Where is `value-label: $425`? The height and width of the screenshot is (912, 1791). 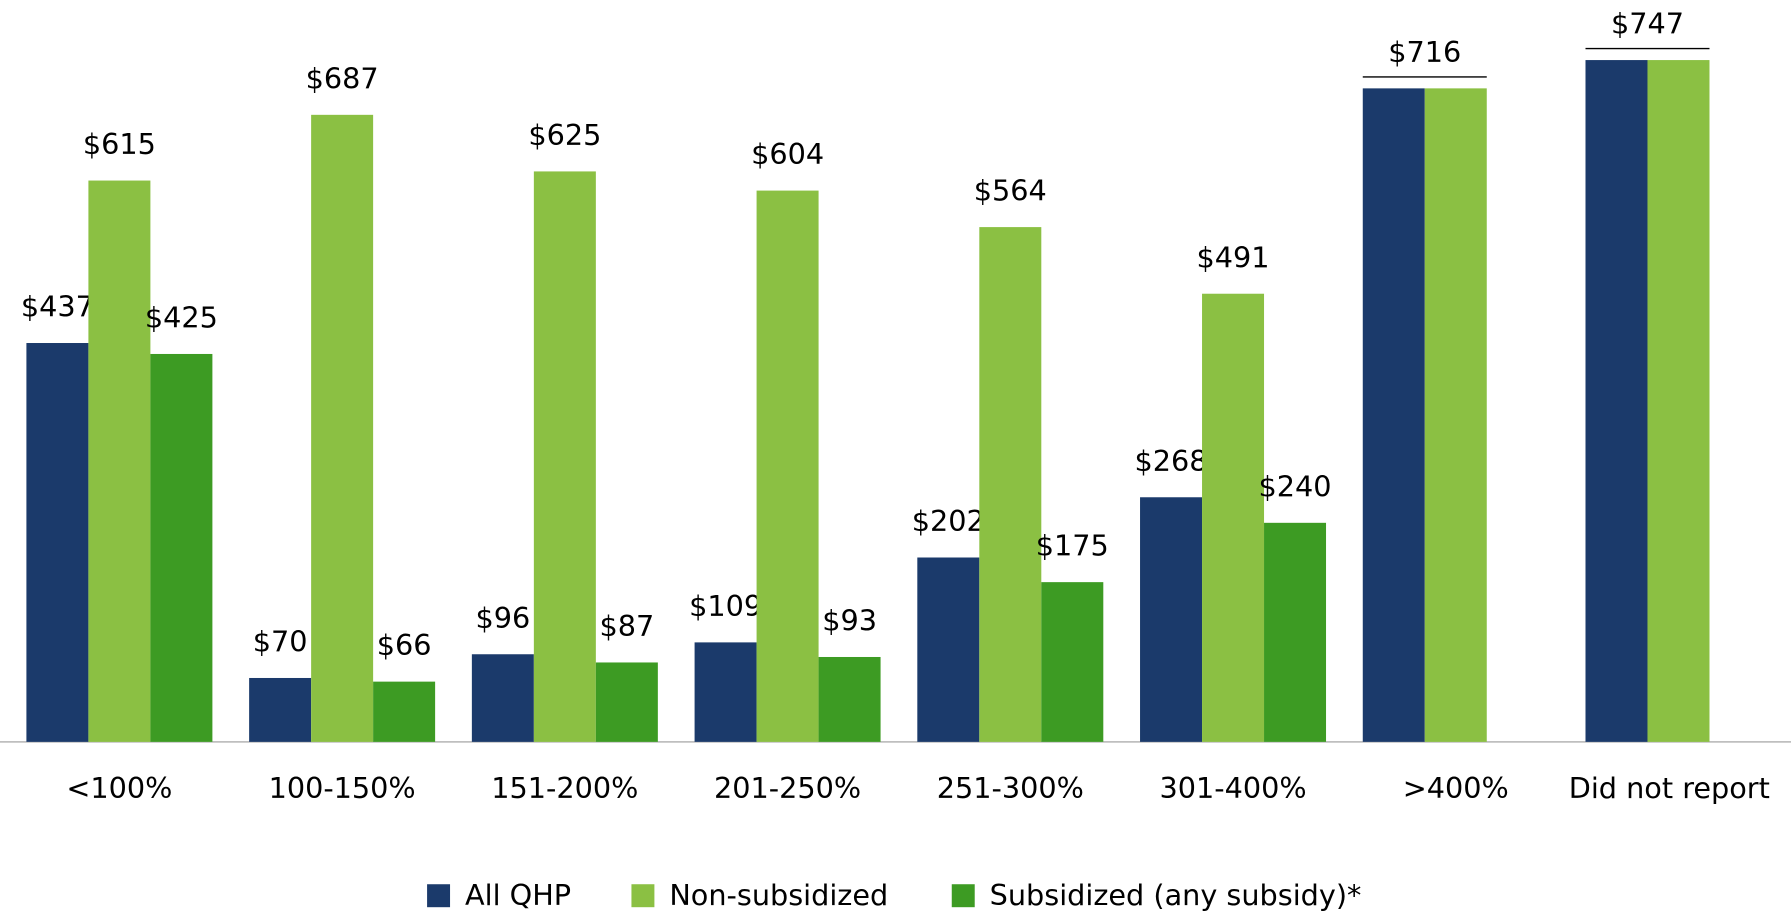 value-label: $425 is located at coordinates (181, 318).